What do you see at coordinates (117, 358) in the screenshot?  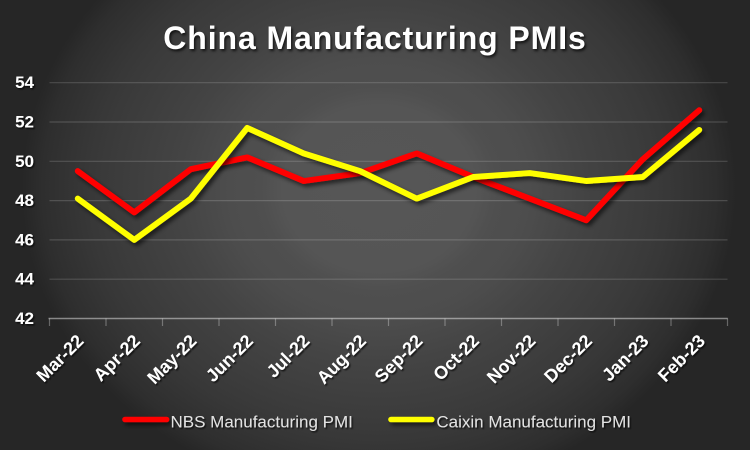 I see `svg-text: Apr-22` at bounding box center [117, 358].